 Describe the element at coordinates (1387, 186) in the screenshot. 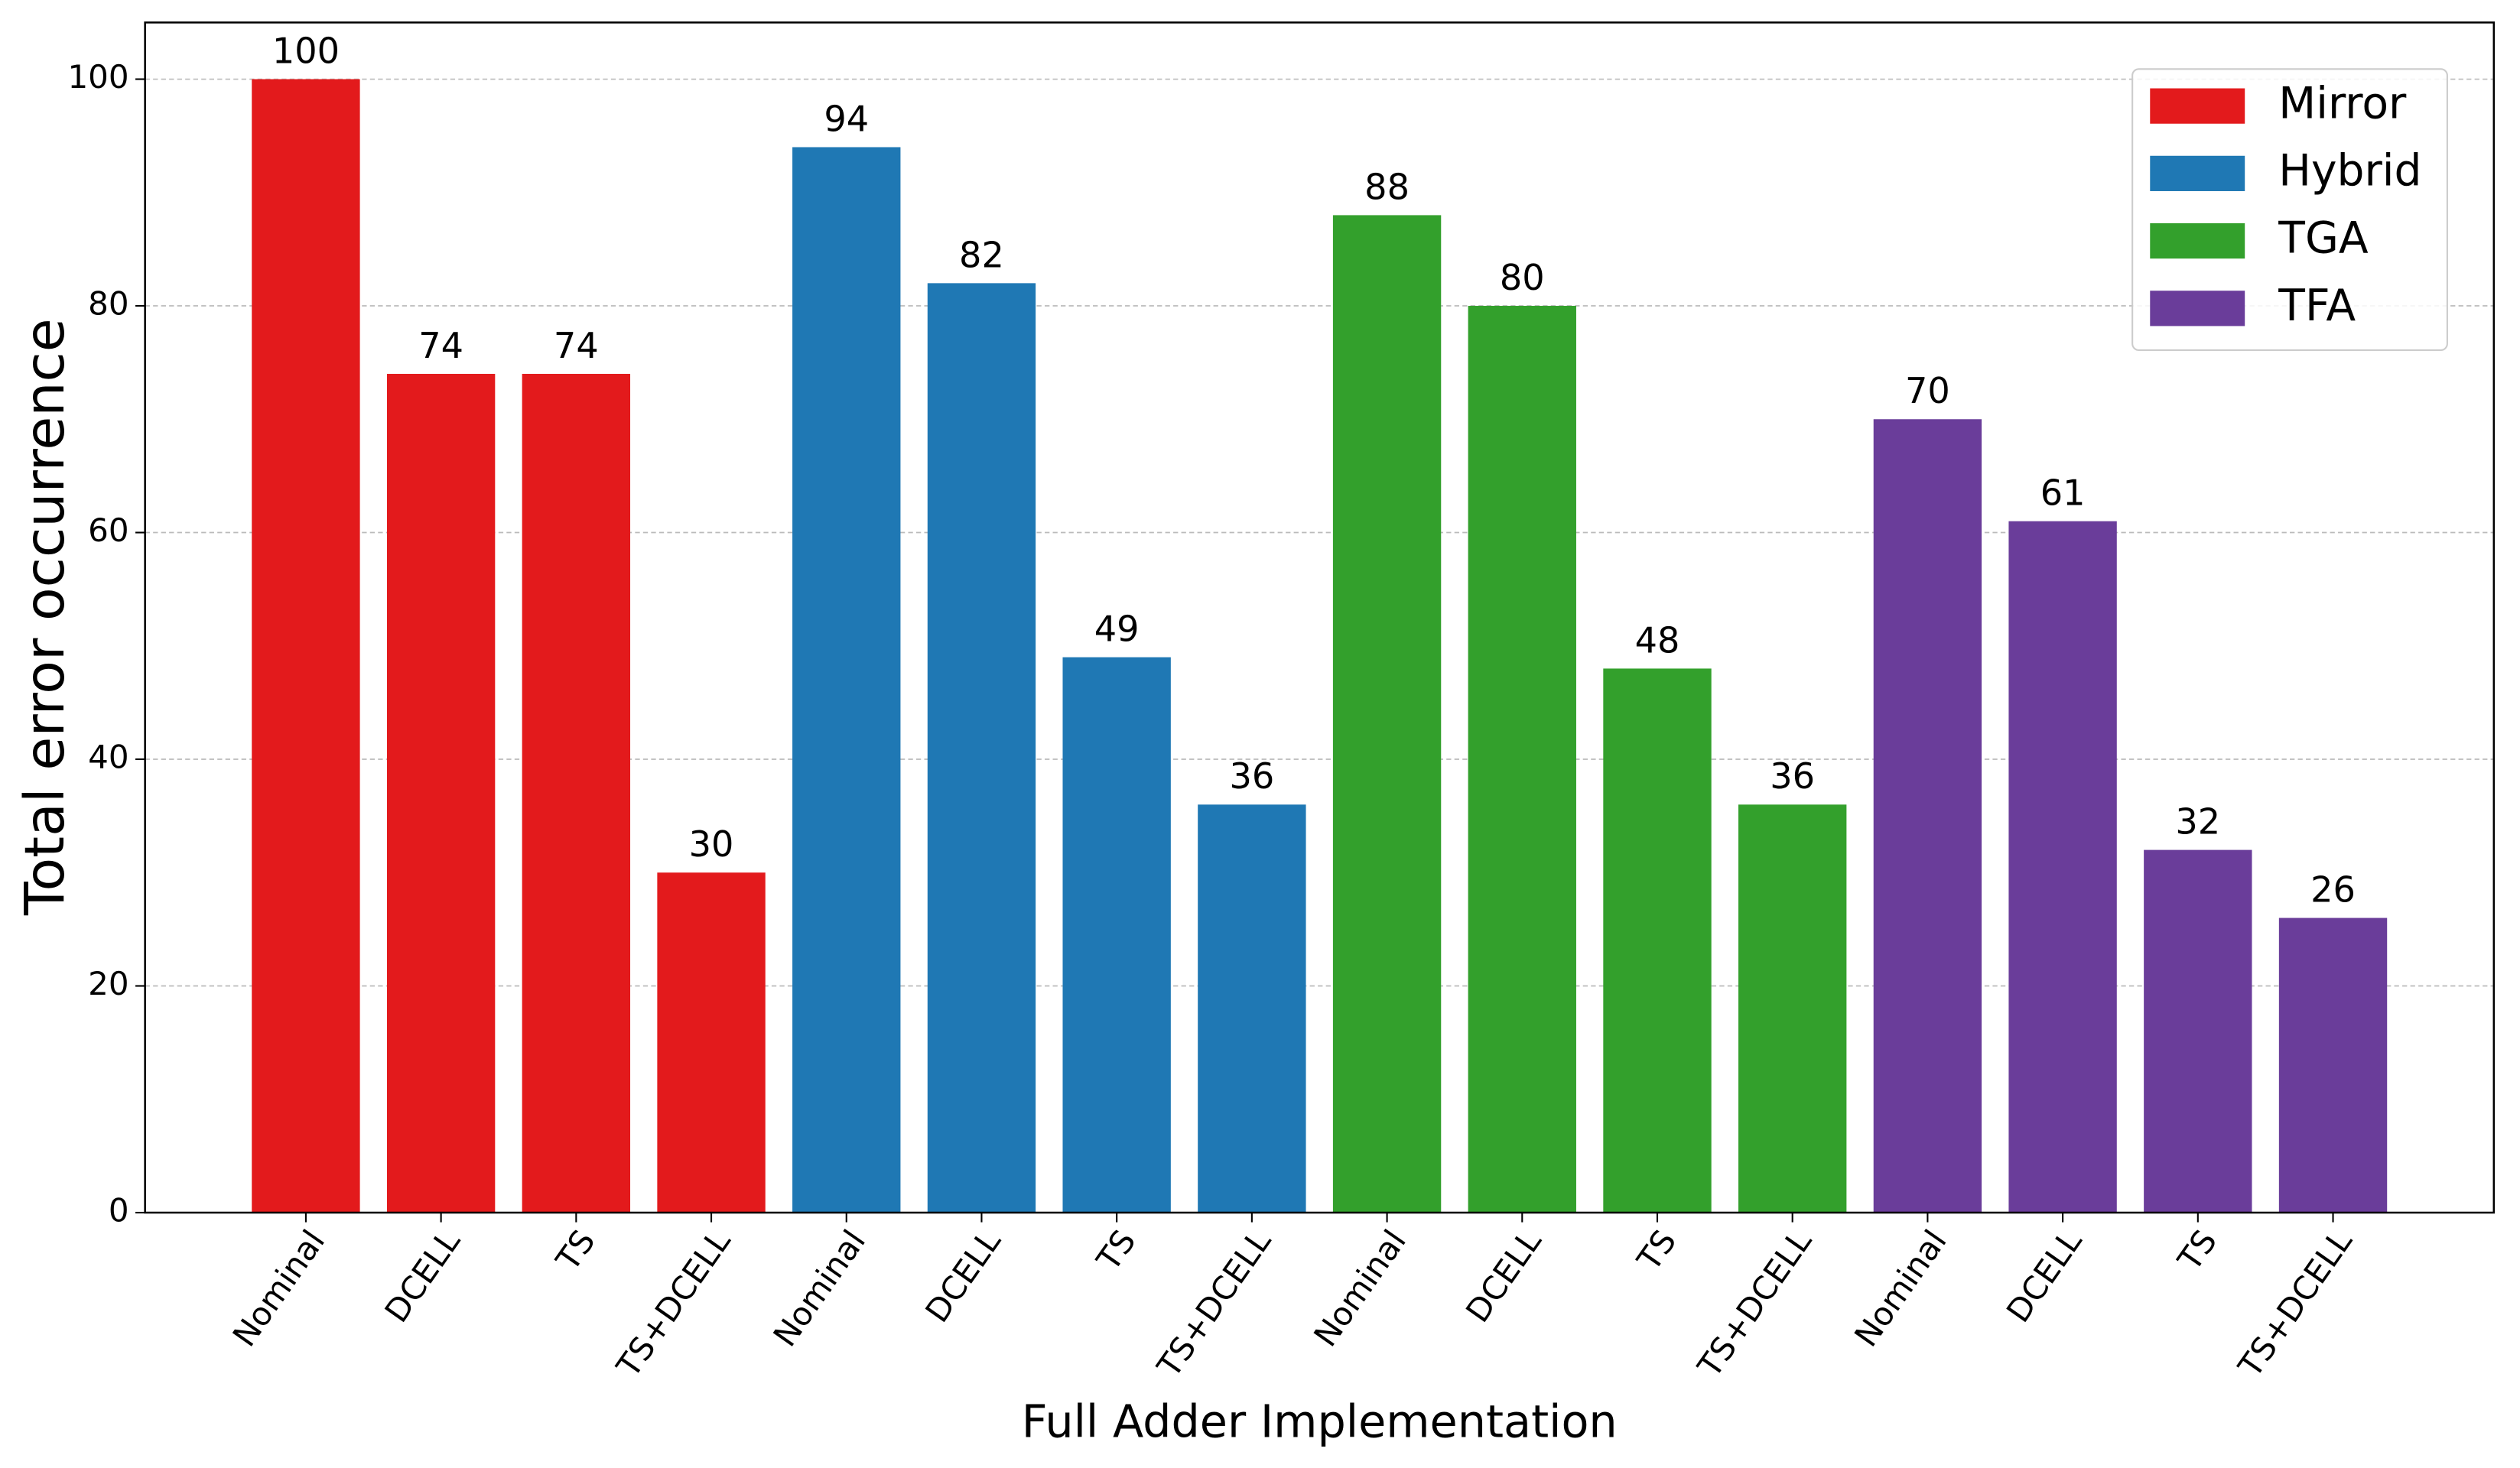

I see `data-label: 88` at that location.